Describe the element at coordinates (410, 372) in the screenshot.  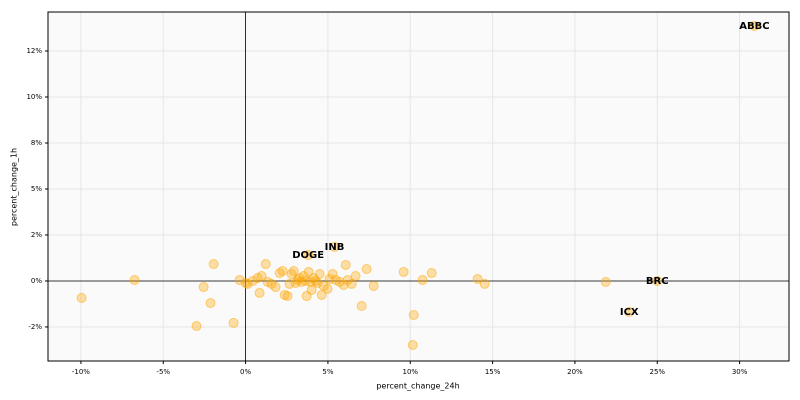
I see `x-tick-label: 10%` at that location.